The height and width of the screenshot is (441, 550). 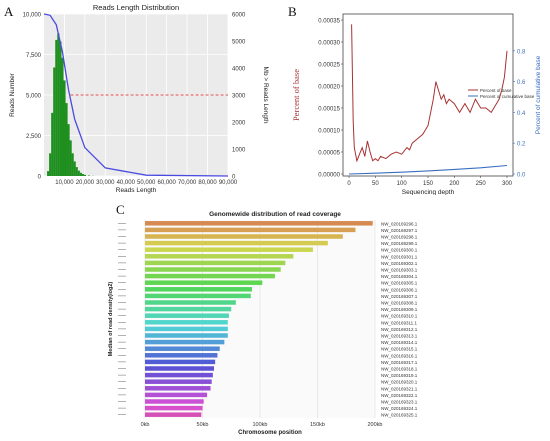 What do you see at coordinates (375, 184) in the screenshot?
I see `x-tick-label: 50` at bounding box center [375, 184].